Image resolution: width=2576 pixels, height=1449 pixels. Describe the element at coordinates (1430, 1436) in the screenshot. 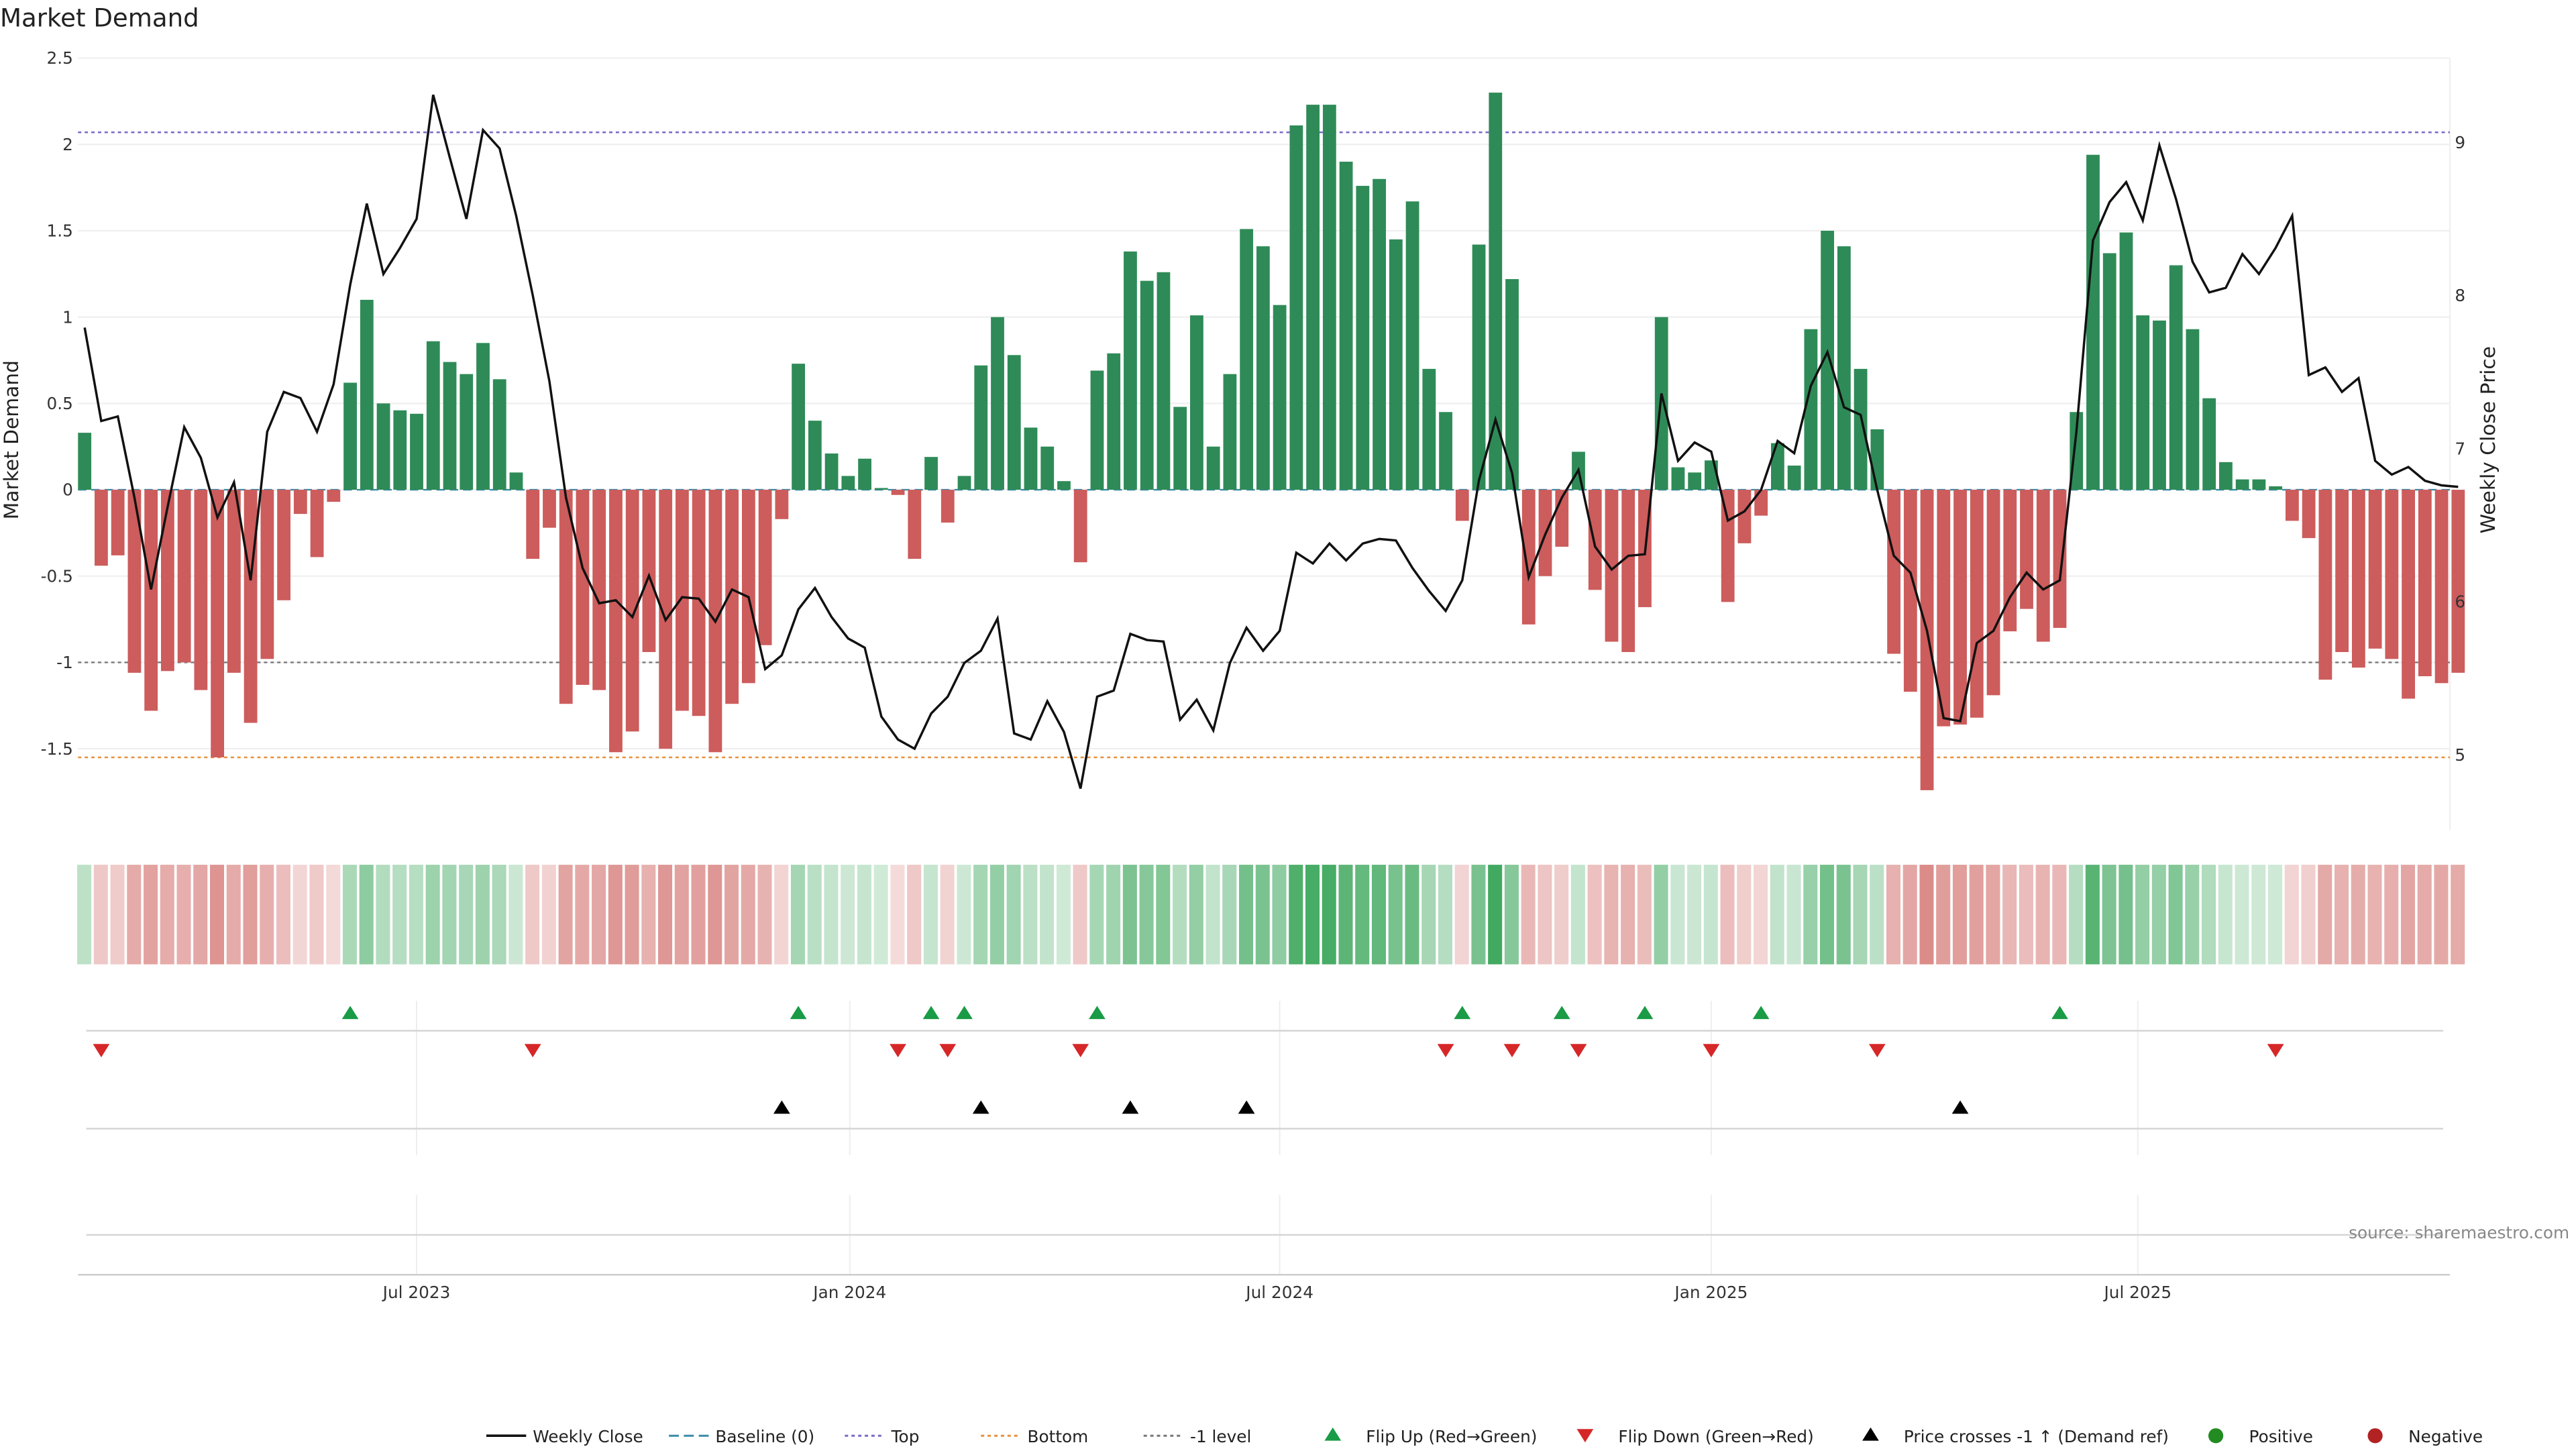

I see `legend-item-flip-up-red-green-: Flip Up (Red→Green)` at that location.